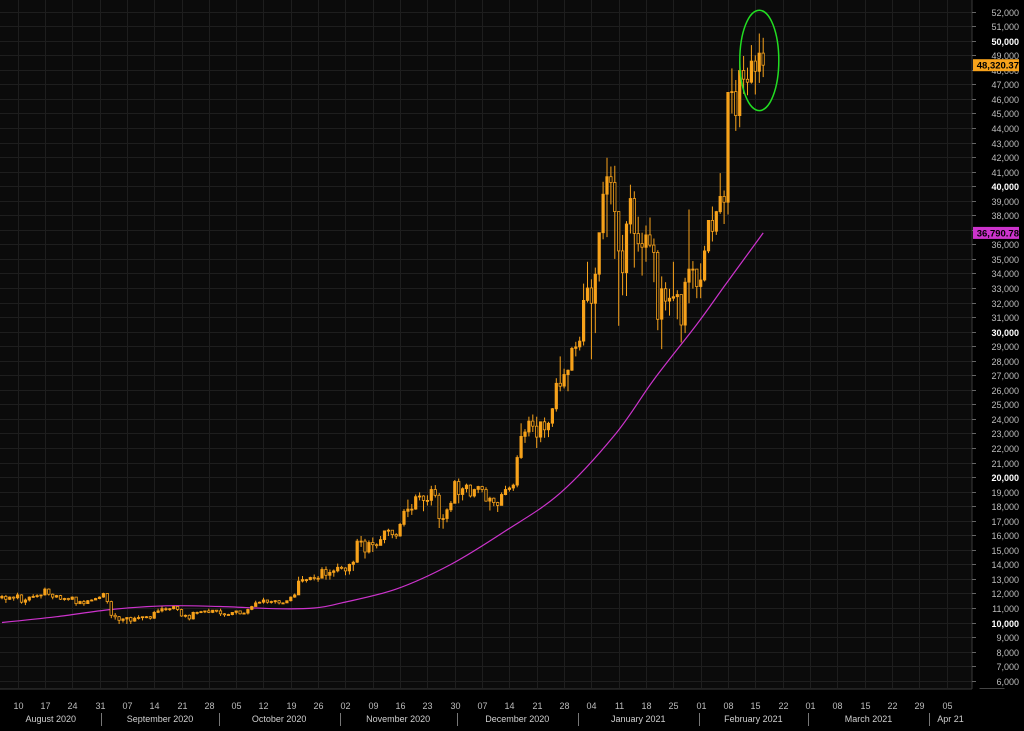 The width and height of the screenshot is (1024, 731). Describe the element at coordinates (1005, 493) in the screenshot. I see `y-tick-label: 19,000` at that location.